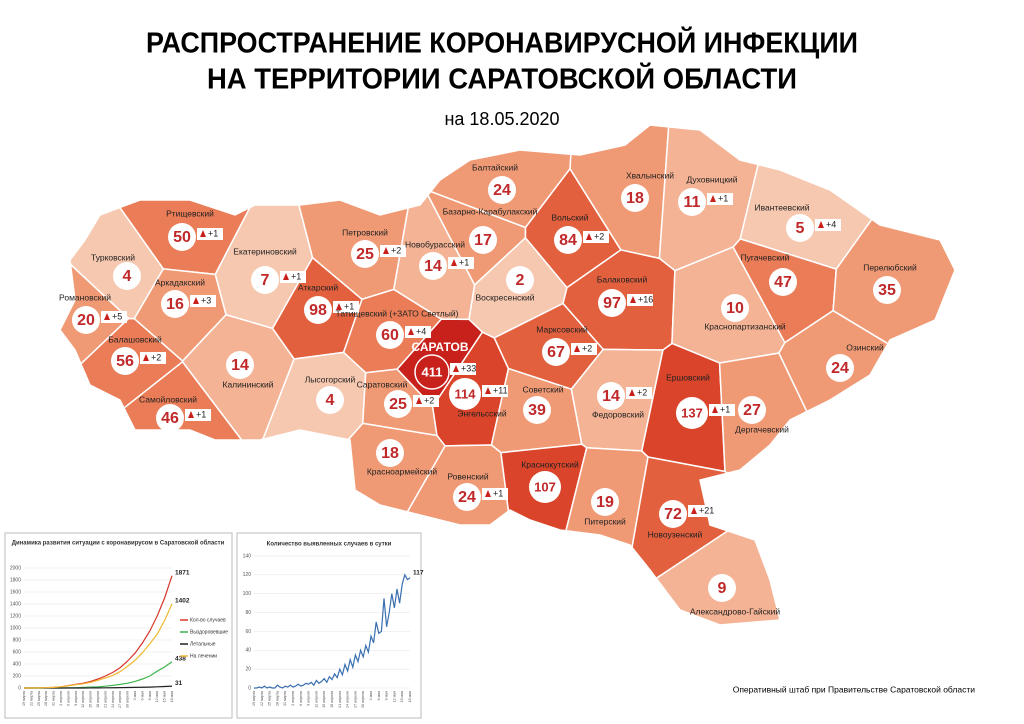  I want to click on count: 56, so click(125, 361).